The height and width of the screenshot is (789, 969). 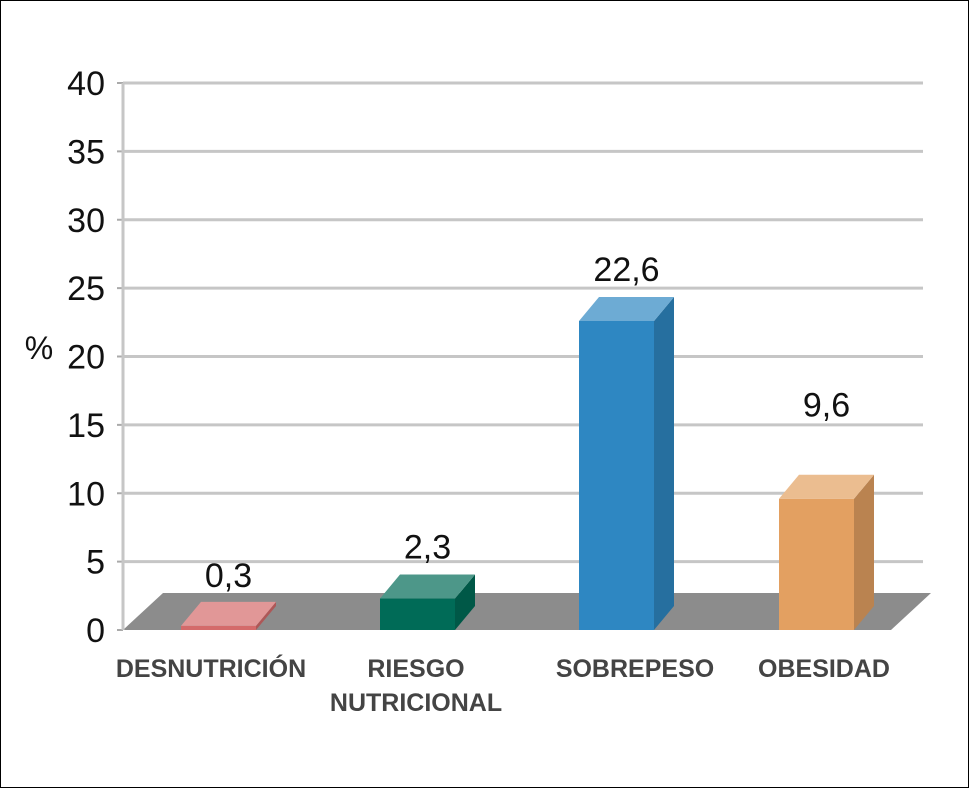 I want to click on y-tick-label: 40, so click(x=86, y=84).